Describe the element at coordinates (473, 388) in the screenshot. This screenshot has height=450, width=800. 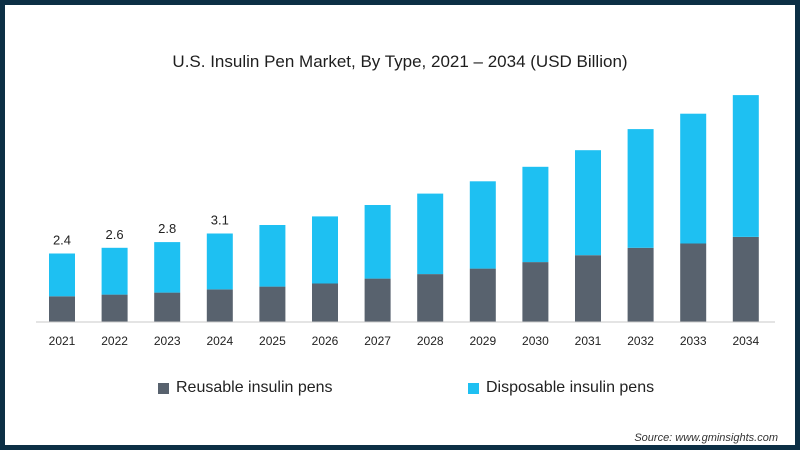
I see `legend-swatch-disposable` at that location.